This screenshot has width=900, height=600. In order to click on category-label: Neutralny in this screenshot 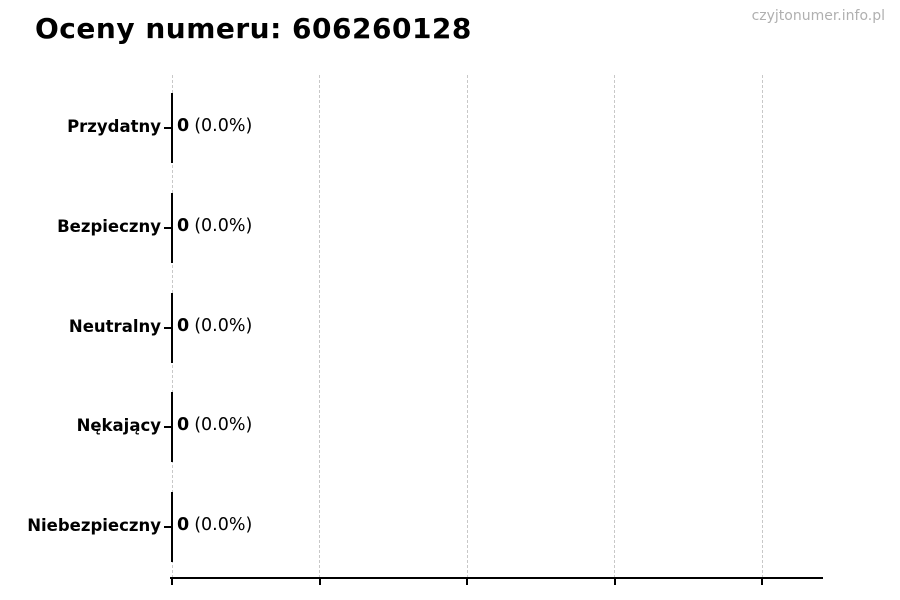, I will do `click(114, 326)`.